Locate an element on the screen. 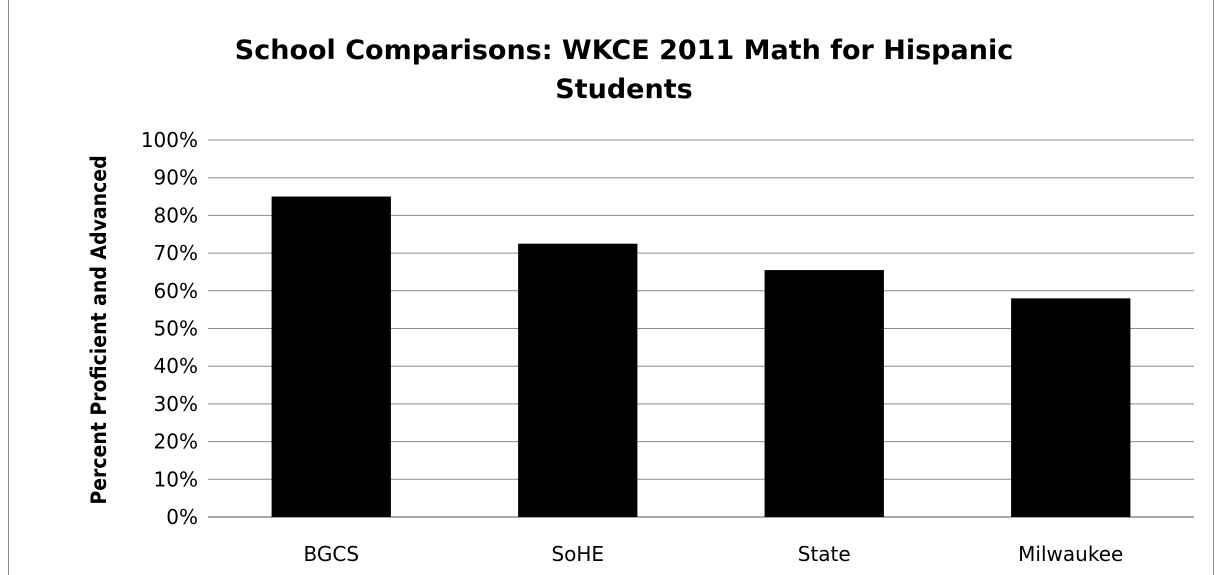 This screenshot has width=1225, height=575. y-tick-label: 0% is located at coordinates (182, 517).